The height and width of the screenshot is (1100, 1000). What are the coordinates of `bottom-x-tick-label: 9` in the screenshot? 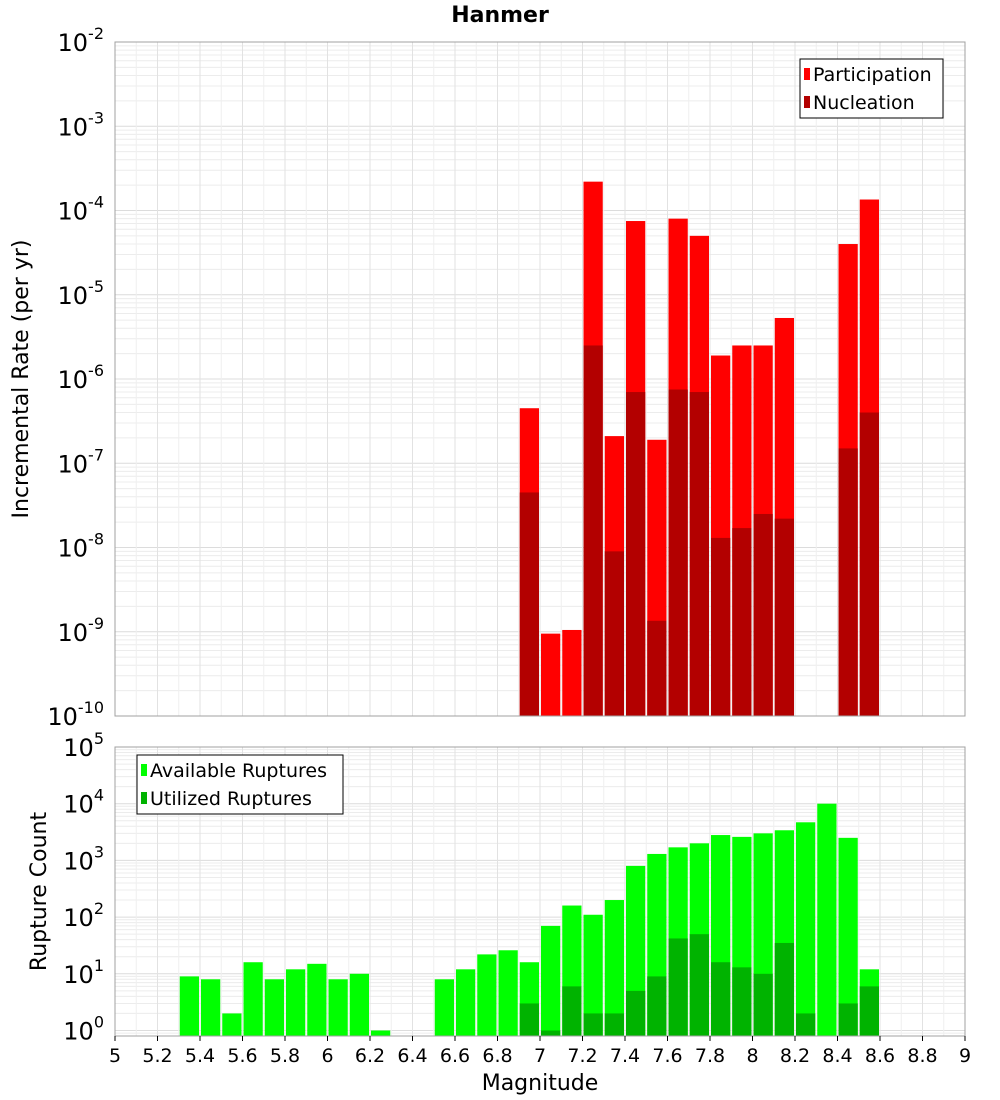 It's located at (965, 1056).